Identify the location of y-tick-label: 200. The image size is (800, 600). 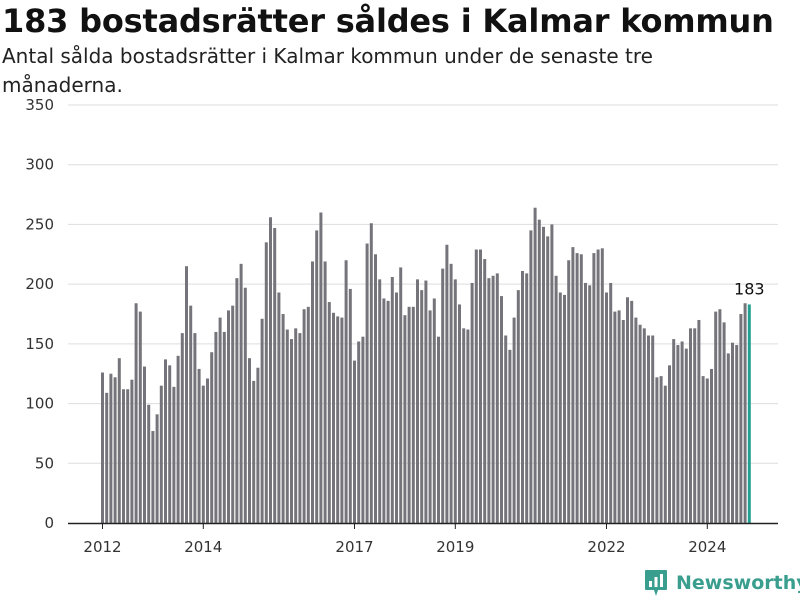
(39, 284).